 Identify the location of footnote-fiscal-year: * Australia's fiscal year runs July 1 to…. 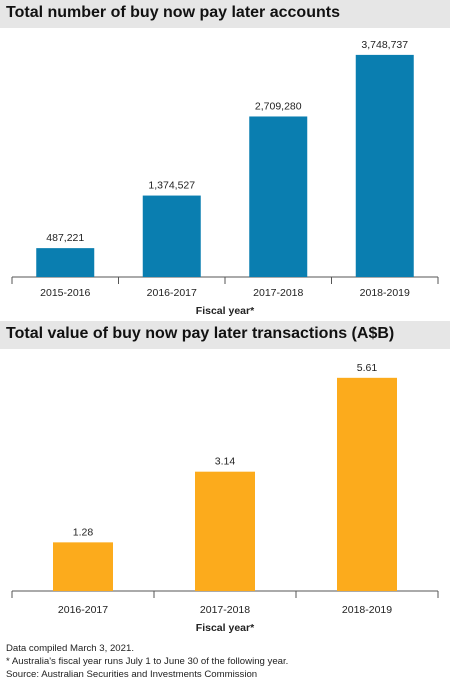
(147, 661).